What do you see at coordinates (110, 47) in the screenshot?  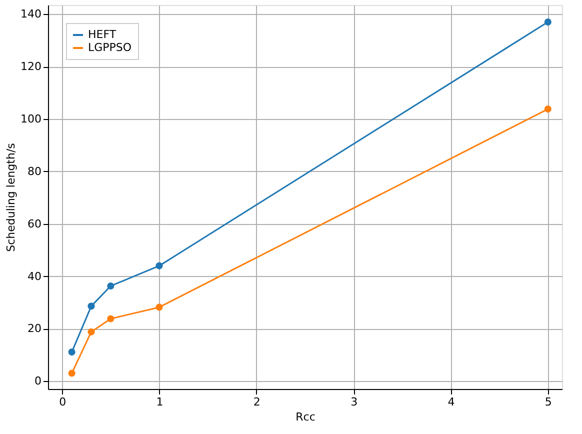 I see `legend-label: LGPPSO` at bounding box center [110, 47].